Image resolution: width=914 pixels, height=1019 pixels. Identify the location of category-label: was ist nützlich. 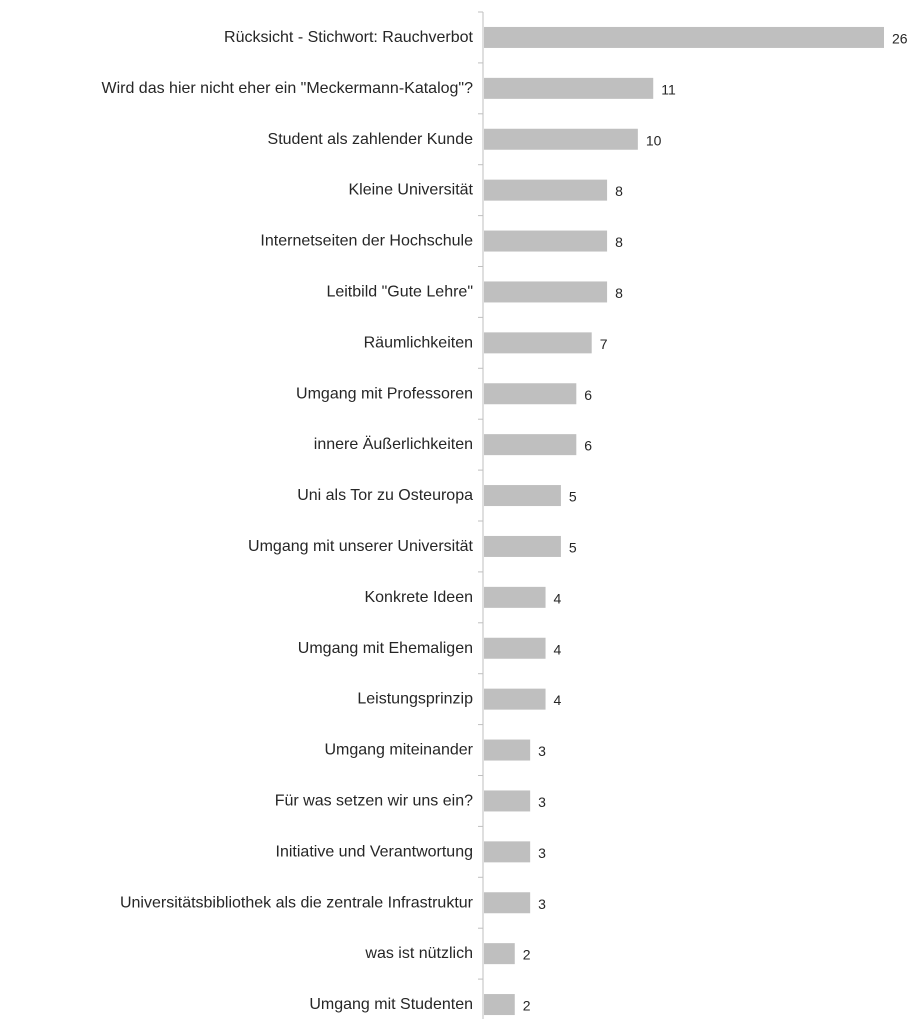
(418, 953).